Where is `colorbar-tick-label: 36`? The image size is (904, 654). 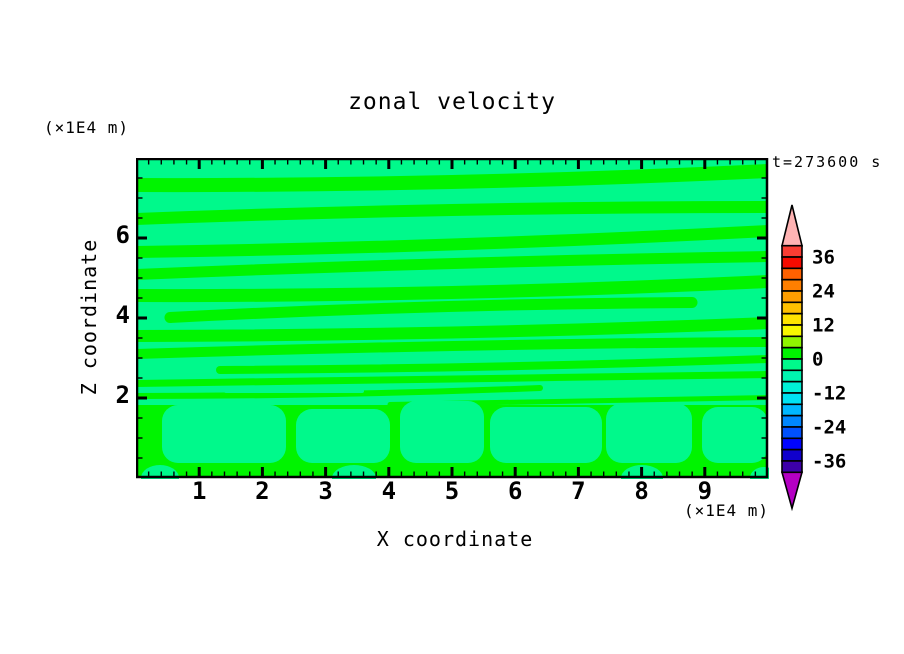 colorbar-tick-label: 36 is located at coordinates (823, 258).